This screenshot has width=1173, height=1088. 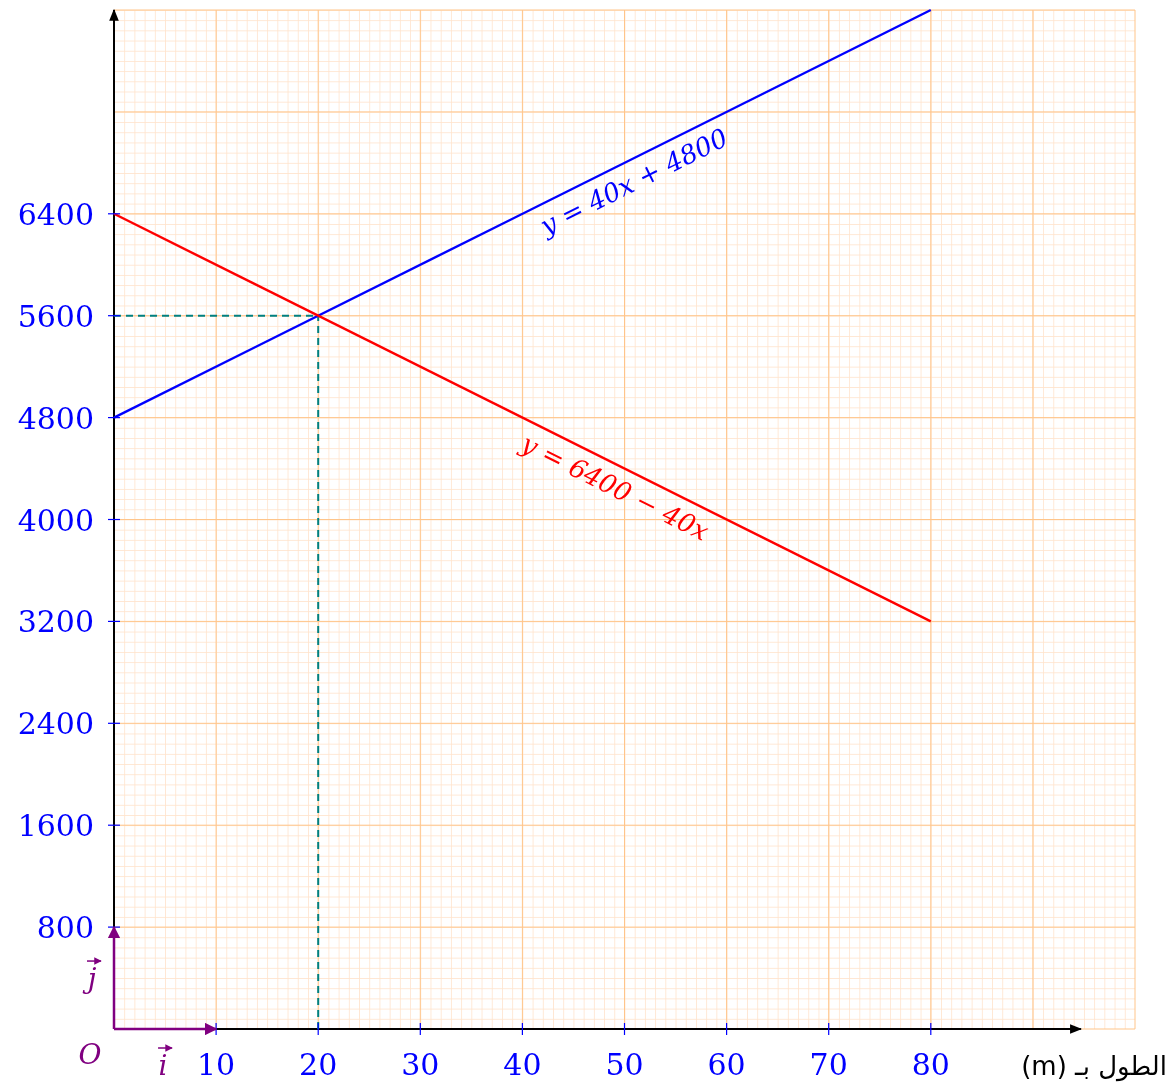 I want to click on y-tick-label: 800, so click(x=65, y=928).